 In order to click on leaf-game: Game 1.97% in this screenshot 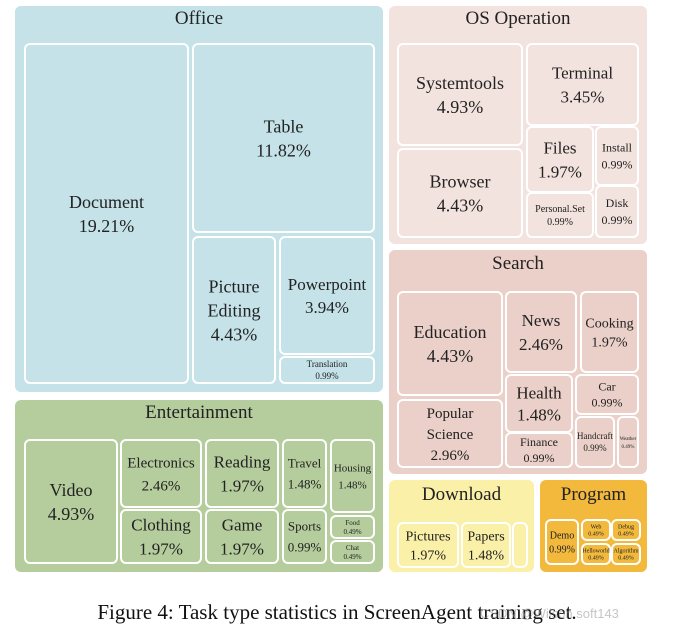, I will do `click(242, 536)`.